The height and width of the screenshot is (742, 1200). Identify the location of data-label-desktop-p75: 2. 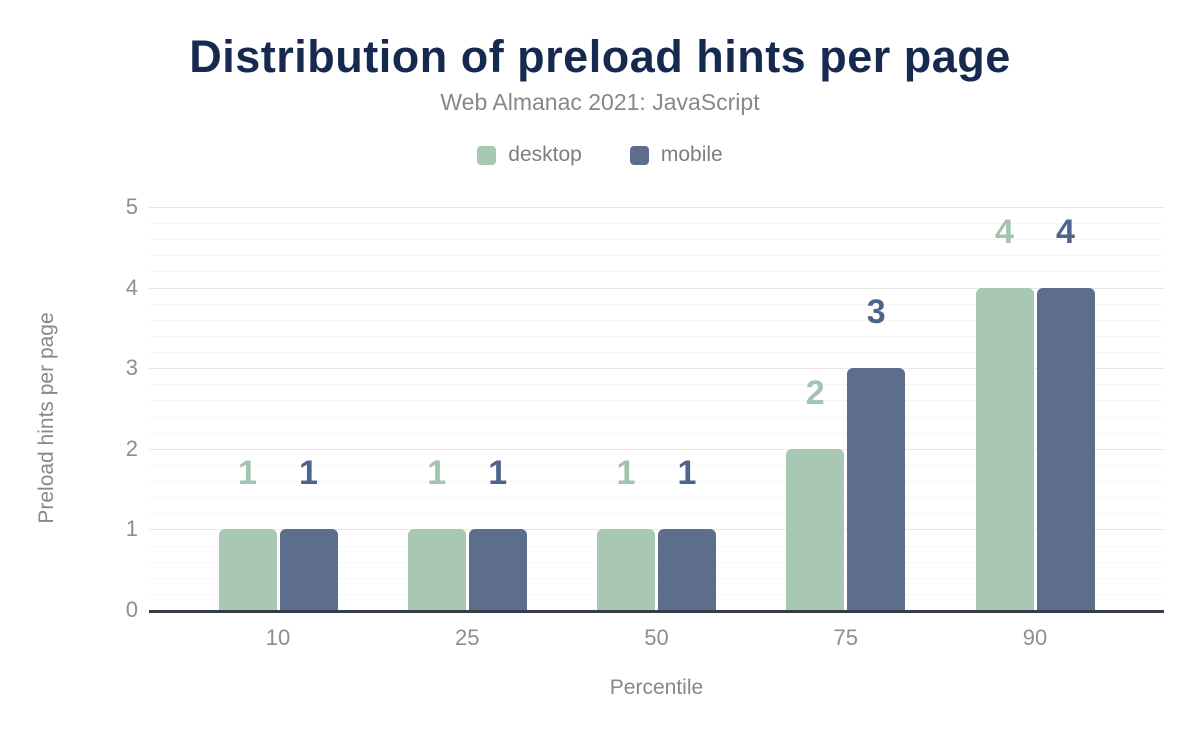
(815, 392).